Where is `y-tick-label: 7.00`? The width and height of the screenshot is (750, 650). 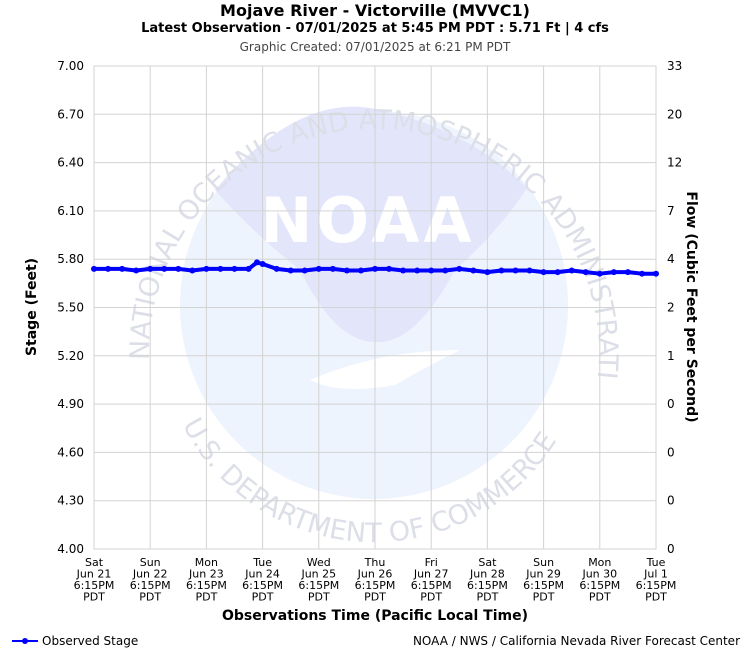 y-tick-label: 7.00 is located at coordinates (70, 66).